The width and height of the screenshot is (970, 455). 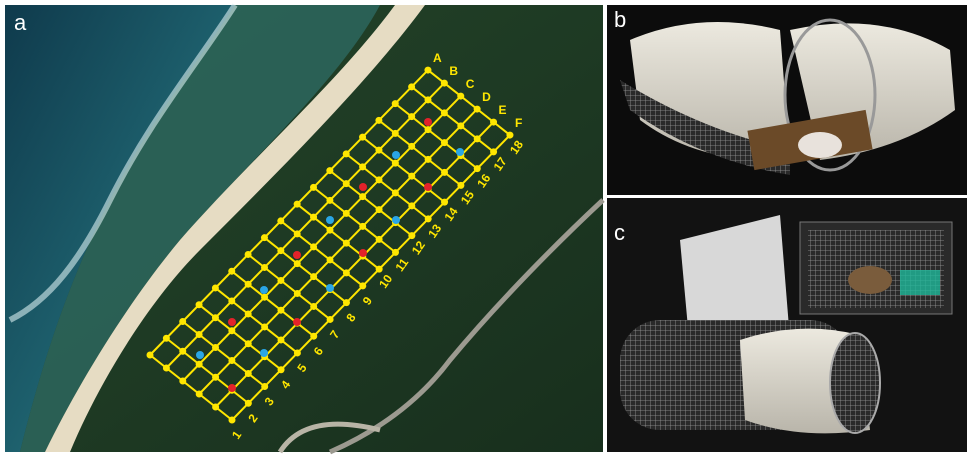 I want to click on row-label: C, so click(x=470, y=84).